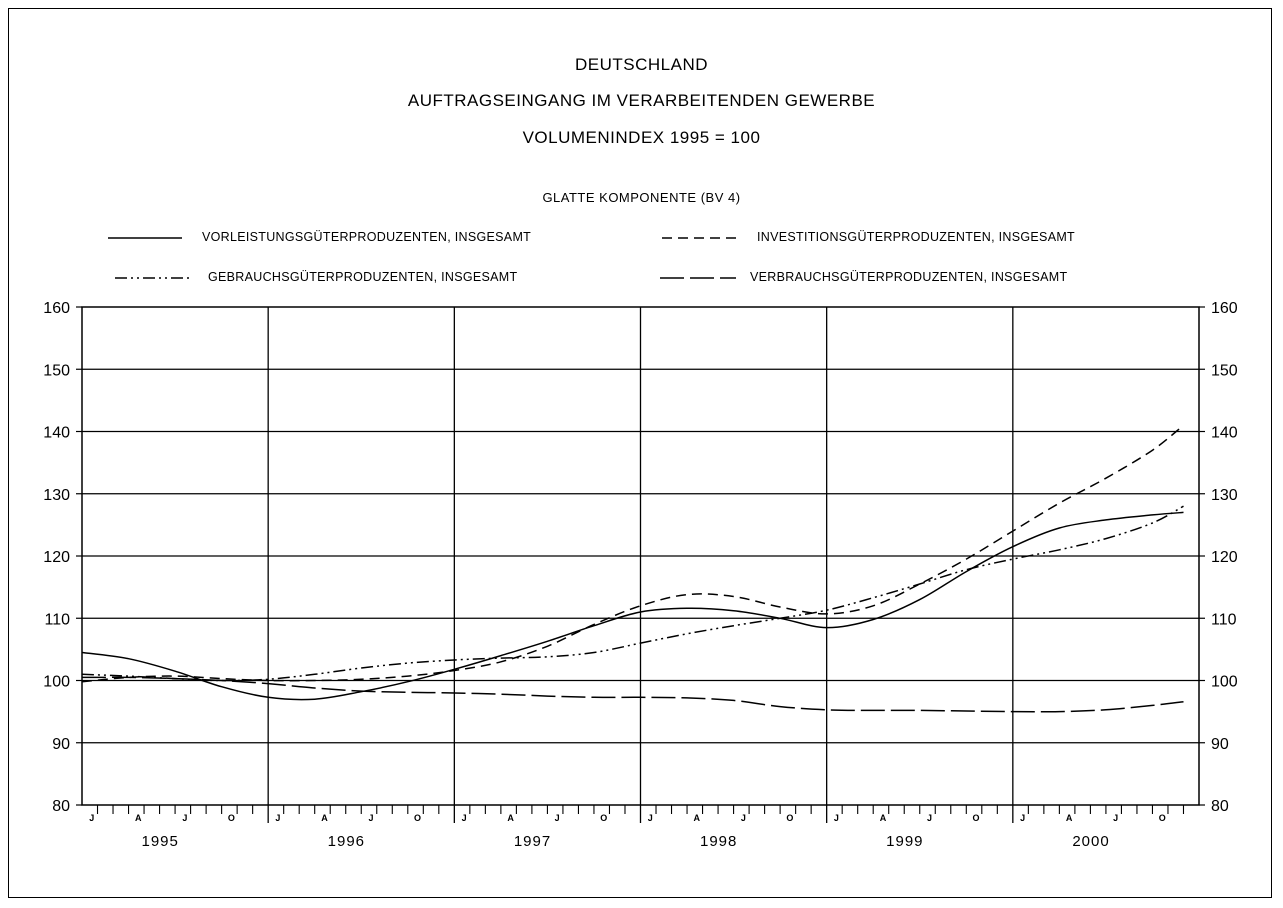  I want to click on chart-subtitle-2: VOLUMENINDEX 1995 = 100, so click(641, 137).